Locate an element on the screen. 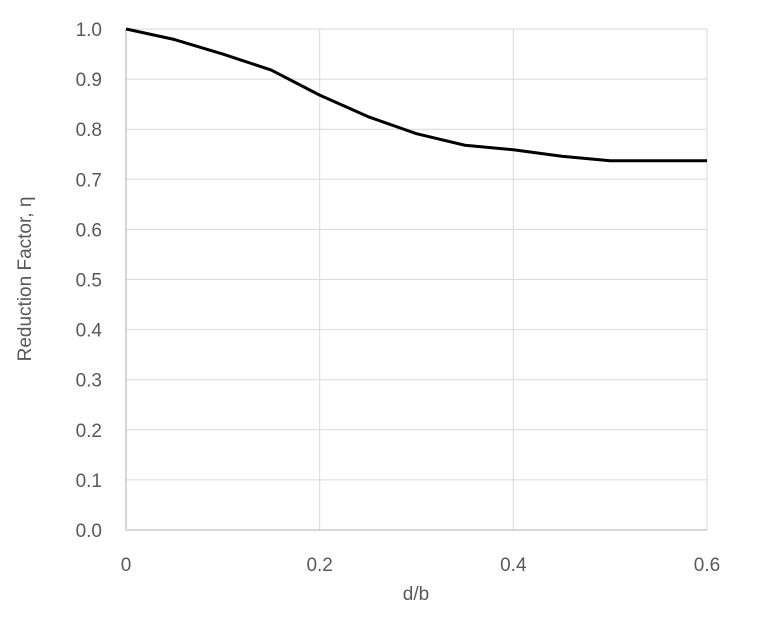  x-axis-title: d/b is located at coordinates (416, 594).